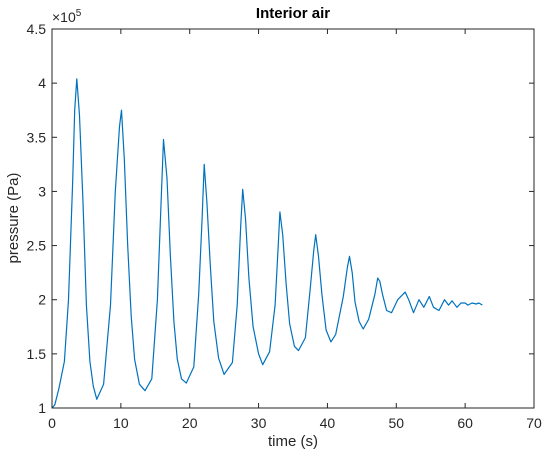 This screenshot has height=463, width=550. What do you see at coordinates (42, 408) in the screenshot?
I see `y-tick-label: 1` at bounding box center [42, 408].